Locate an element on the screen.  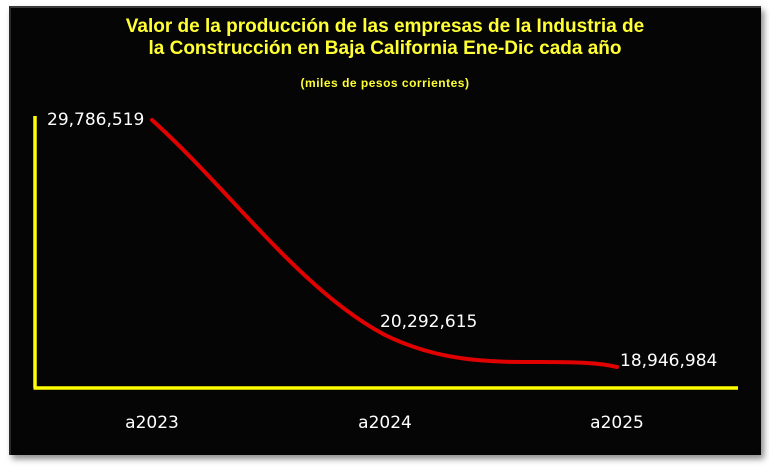
x-tick-a2025: a2025 is located at coordinates (617, 423).